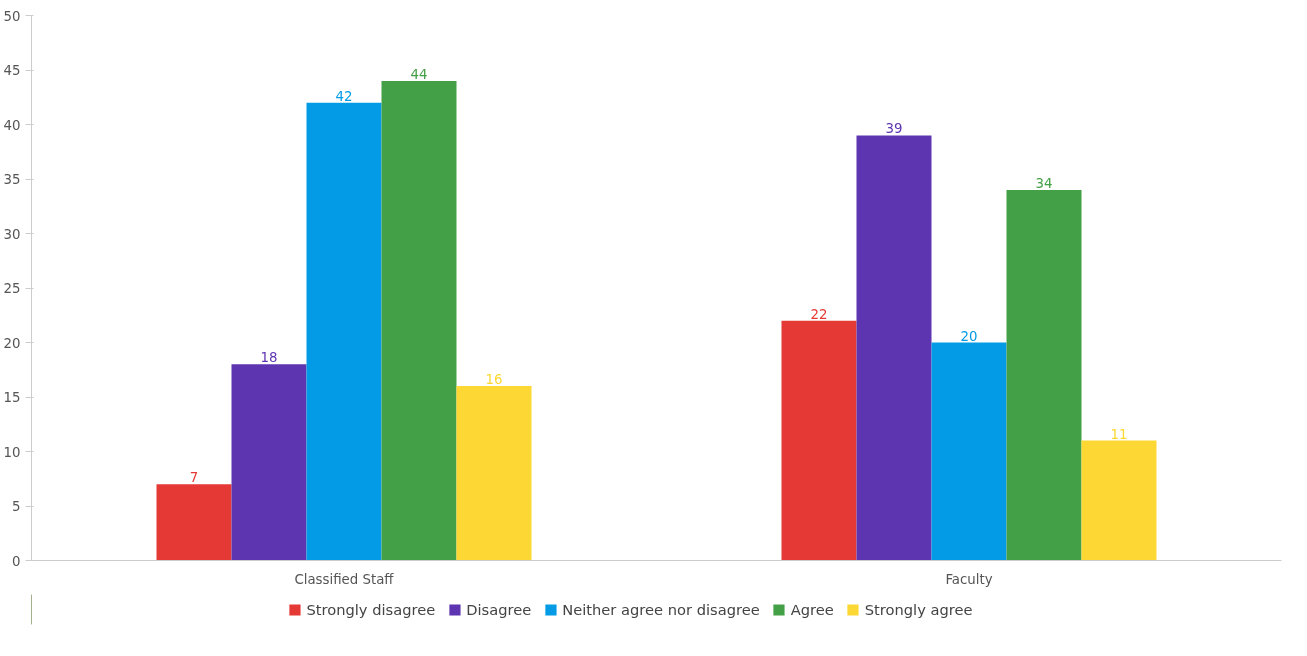 The height and width of the screenshot is (656, 1307). I want to click on data-label: 44, so click(419, 74).